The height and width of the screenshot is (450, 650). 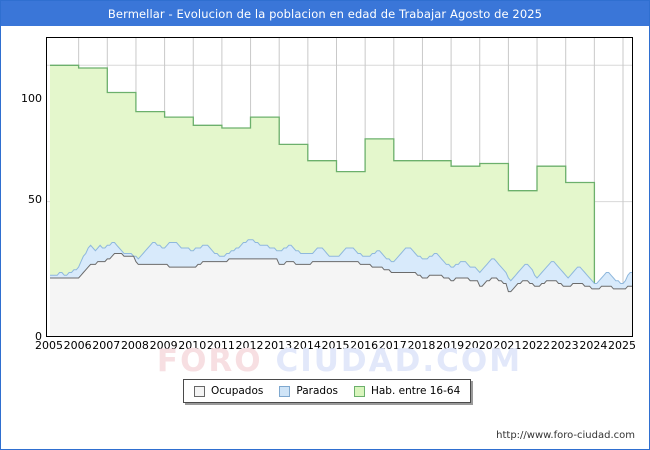 What do you see at coordinates (106, 345) in the screenshot?
I see `x-tick-2007: 2007` at bounding box center [106, 345].